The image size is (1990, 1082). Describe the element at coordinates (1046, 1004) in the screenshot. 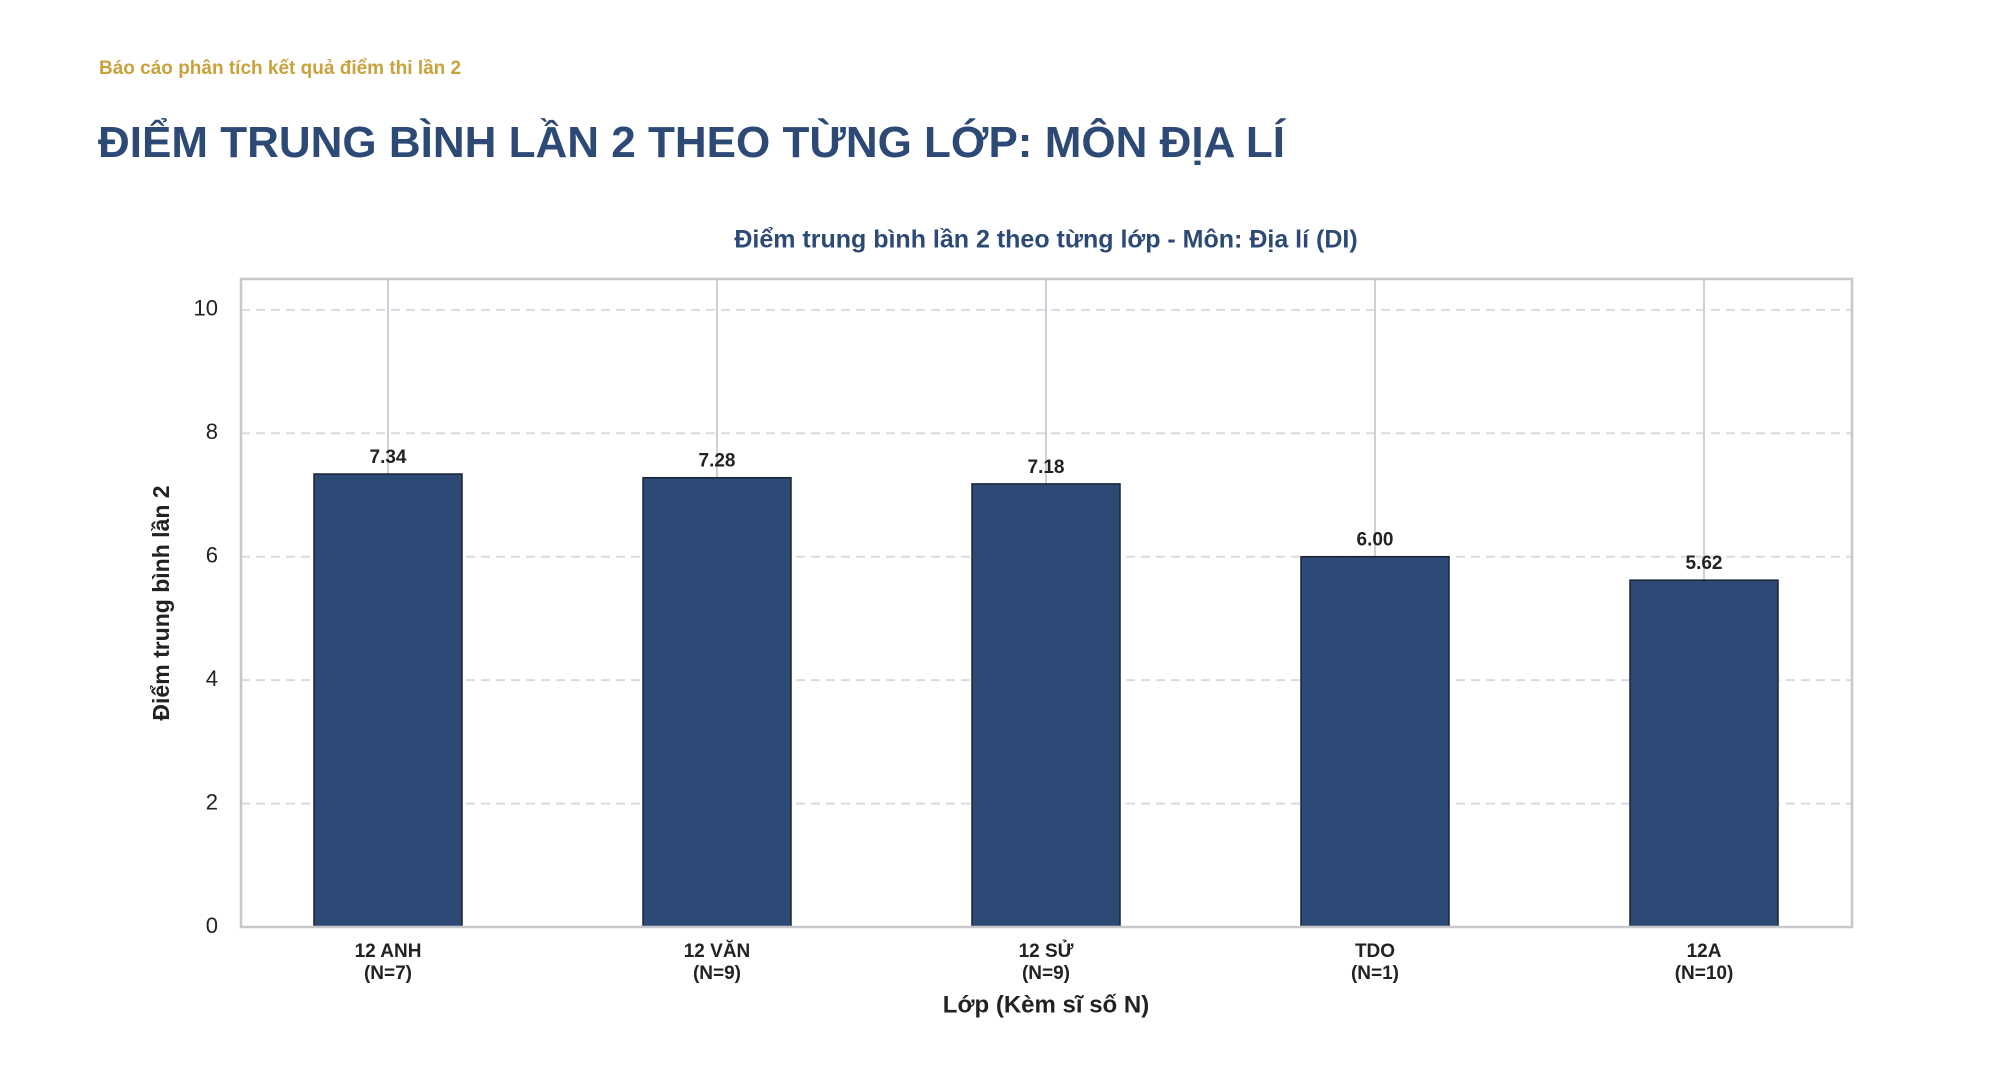

I see `x-axis-label: Lớp (Kèm sĩ số N)` at that location.